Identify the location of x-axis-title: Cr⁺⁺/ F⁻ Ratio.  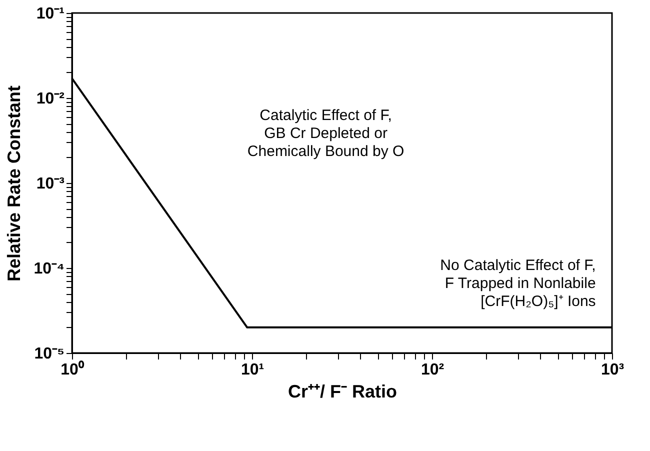
(343, 392).